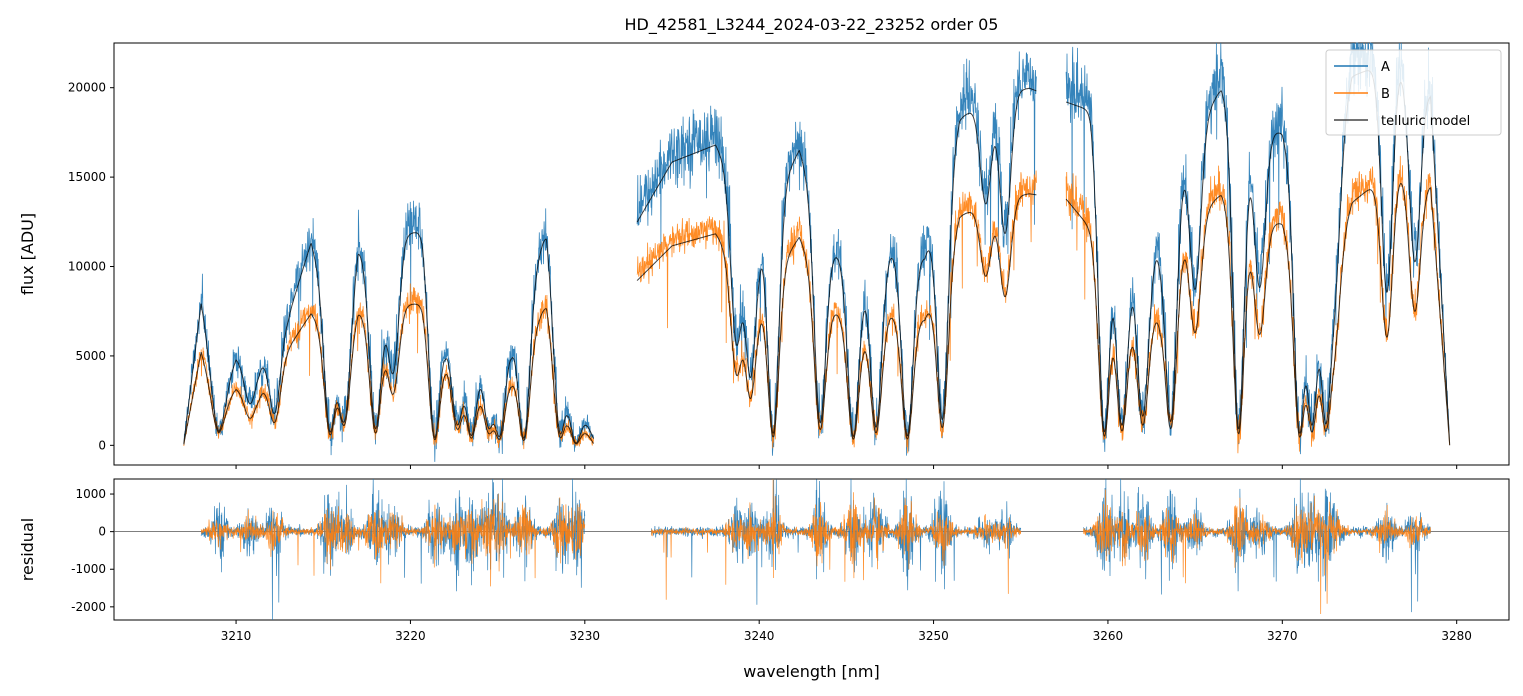  Describe the element at coordinates (102, 445) in the screenshot. I see `flux-y-tick-label: 0` at that location.